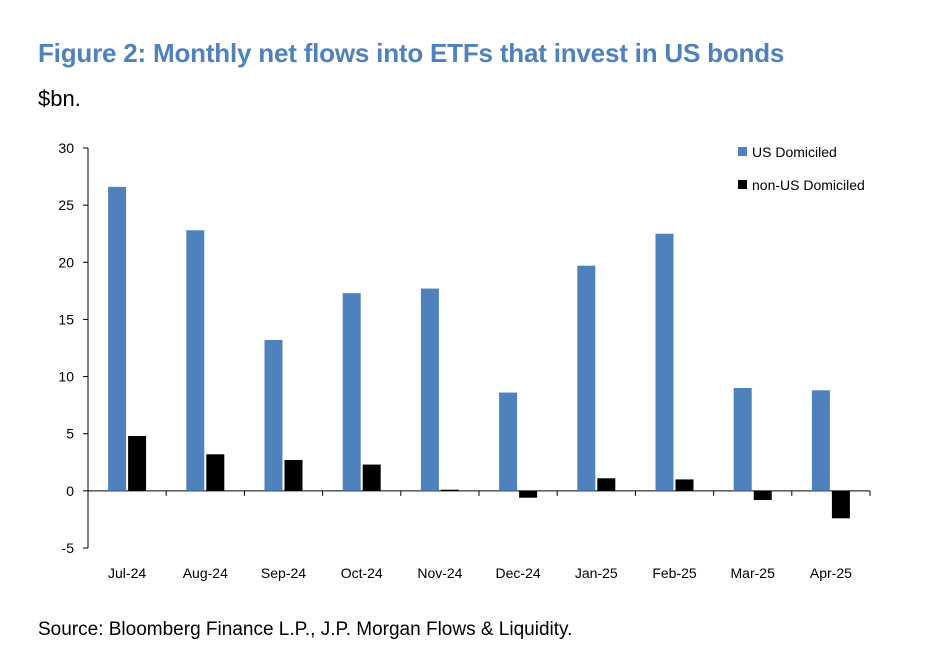 This screenshot has width=925, height=655. Describe the element at coordinates (831, 573) in the screenshot. I see `x-category-label: Apr-25` at that location.